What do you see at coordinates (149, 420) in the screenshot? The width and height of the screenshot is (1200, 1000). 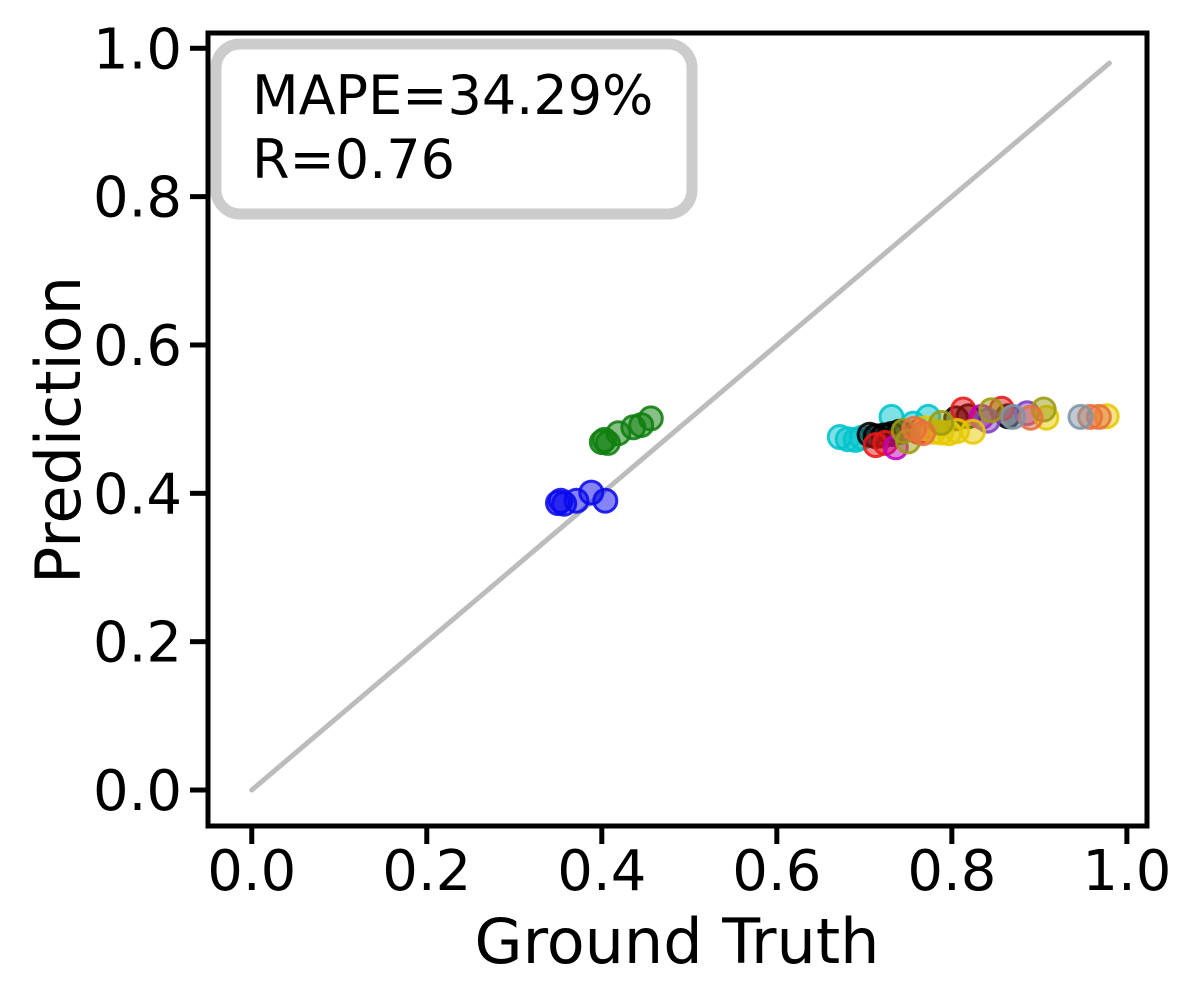 I see `y-axis-ticks: 0.0 0.2 0.4 0.6 0.8 1.0` at bounding box center [149, 420].